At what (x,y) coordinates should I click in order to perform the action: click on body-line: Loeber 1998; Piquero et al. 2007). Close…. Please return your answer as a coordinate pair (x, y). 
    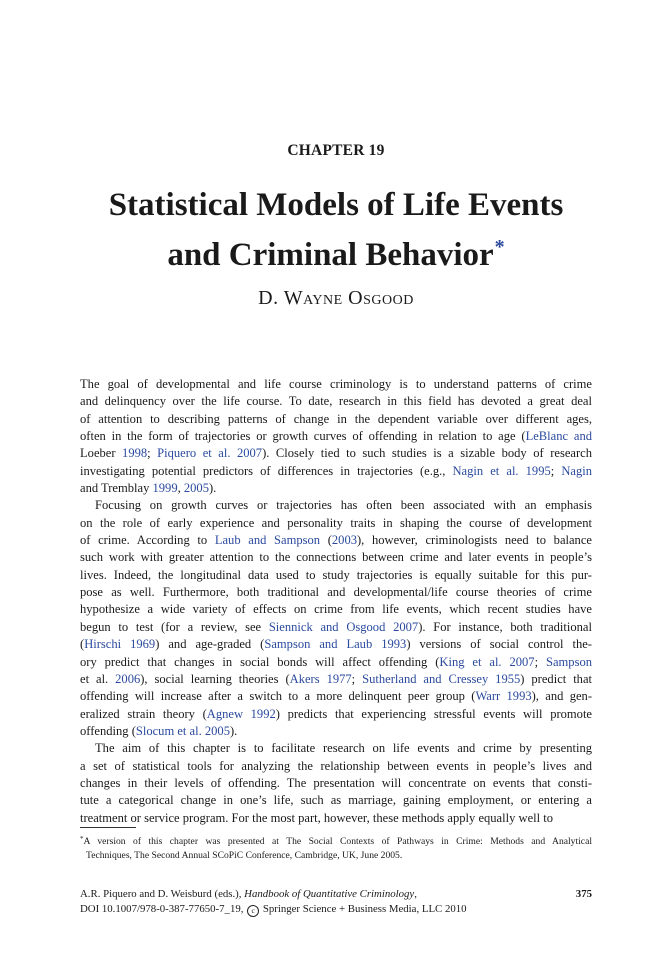
    Looking at the image, I should click on (336, 453).